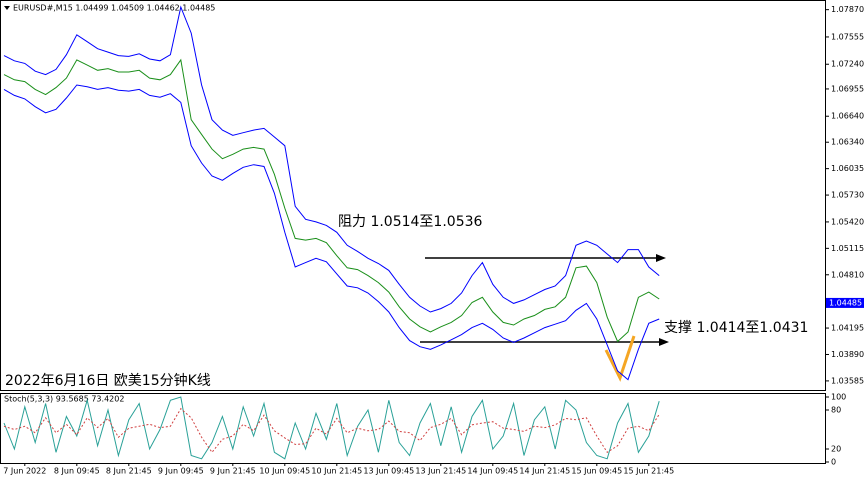 This screenshot has height=484, width=865. Describe the element at coordinates (24, 471) in the screenshot. I see `x-tick-label: 7 Jun 2022` at that location.